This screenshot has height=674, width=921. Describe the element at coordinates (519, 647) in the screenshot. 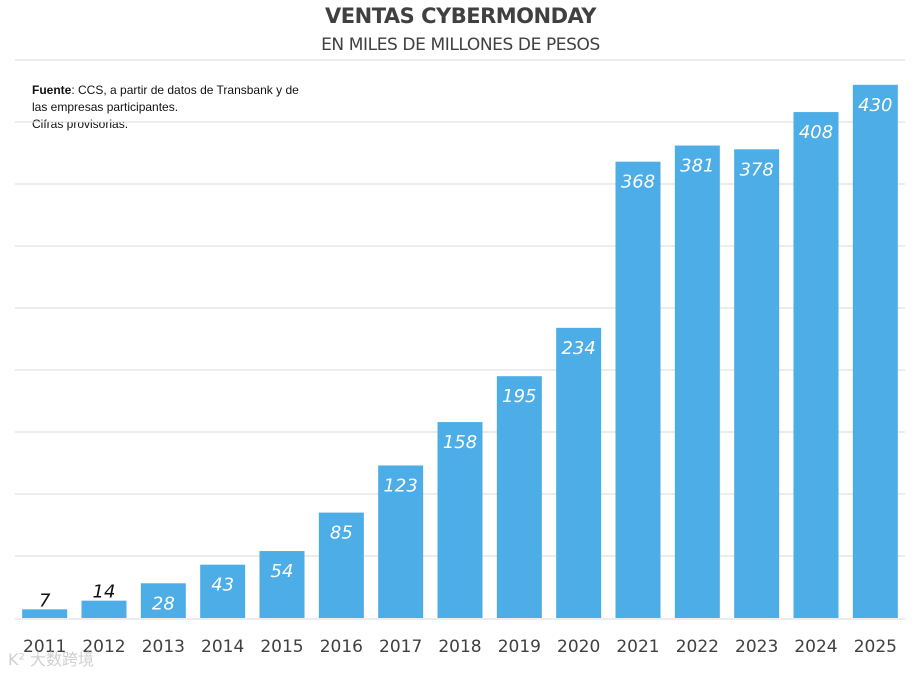

I see `x-tick-label: 2019` at that location.